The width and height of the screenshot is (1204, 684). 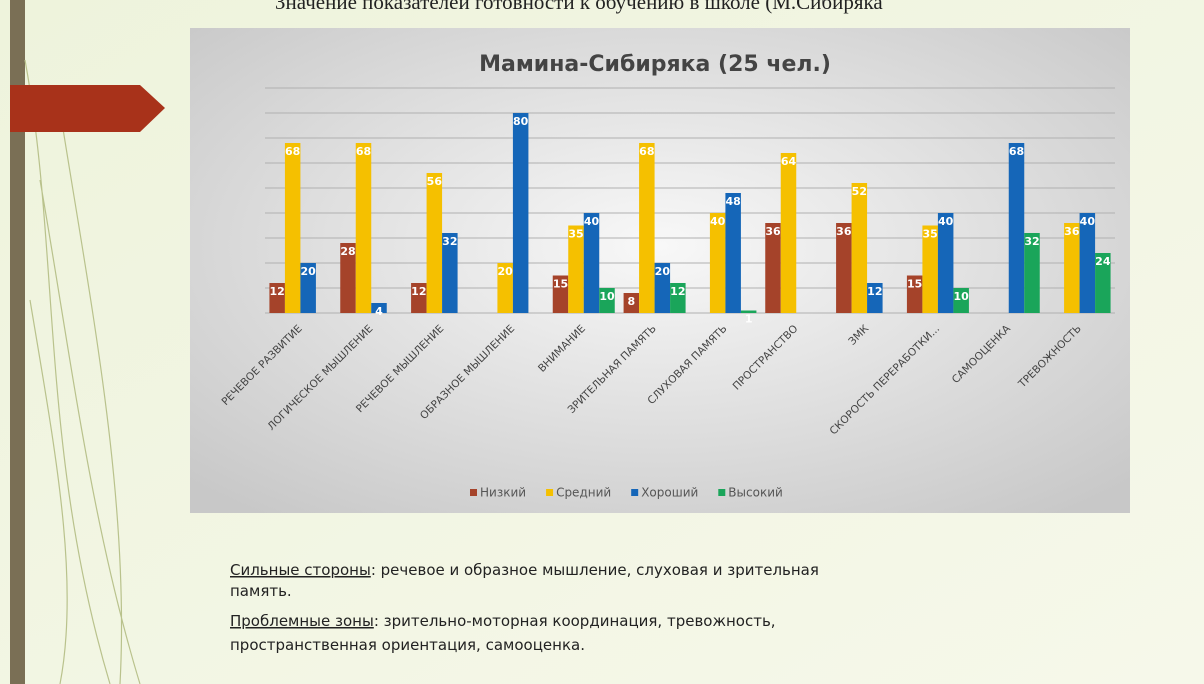 What do you see at coordinates (302, 621) in the screenshot?
I see `problems-label: Проблемные зоны` at bounding box center [302, 621].